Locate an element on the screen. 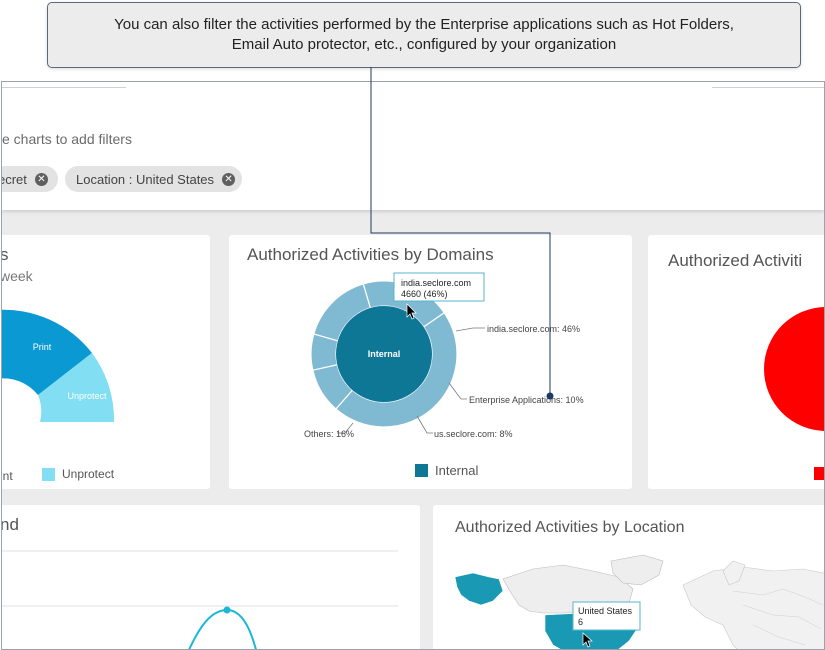 The height and width of the screenshot is (650, 825). card-title: s is located at coordinates (5, 255).